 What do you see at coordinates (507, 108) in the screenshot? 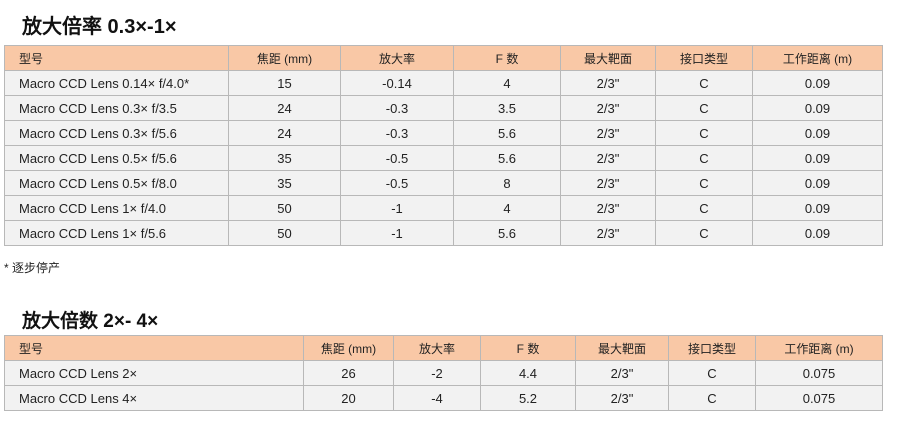
I see `table-cell: 3.5` at bounding box center [507, 108].